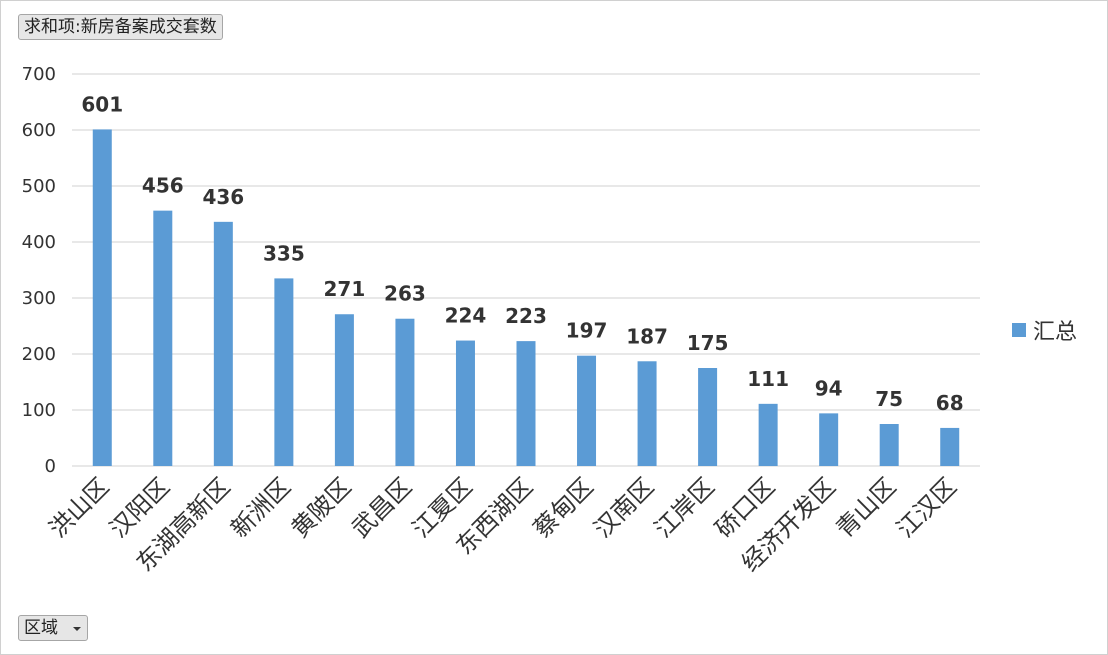  What do you see at coordinates (39, 298) in the screenshot?
I see `y-tick-label: 300` at bounding box center [39, 298].